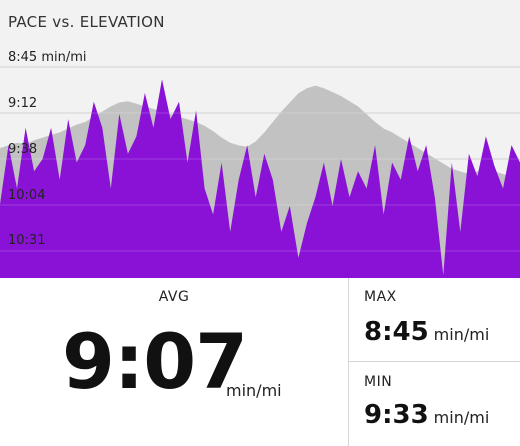  I want to click on y-tick-label: 9:12, so click(23, 103).